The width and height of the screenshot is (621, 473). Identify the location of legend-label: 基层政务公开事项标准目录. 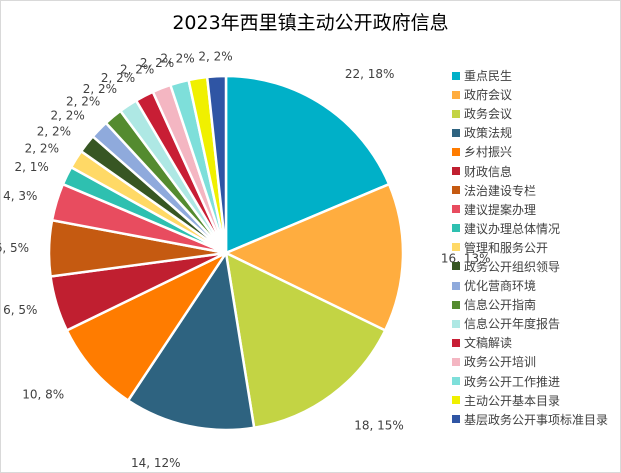
(536, 419).